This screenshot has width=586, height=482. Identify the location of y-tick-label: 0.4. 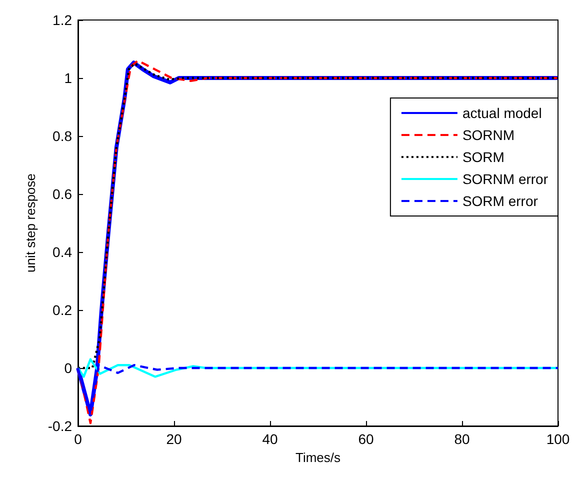
(62, 252).